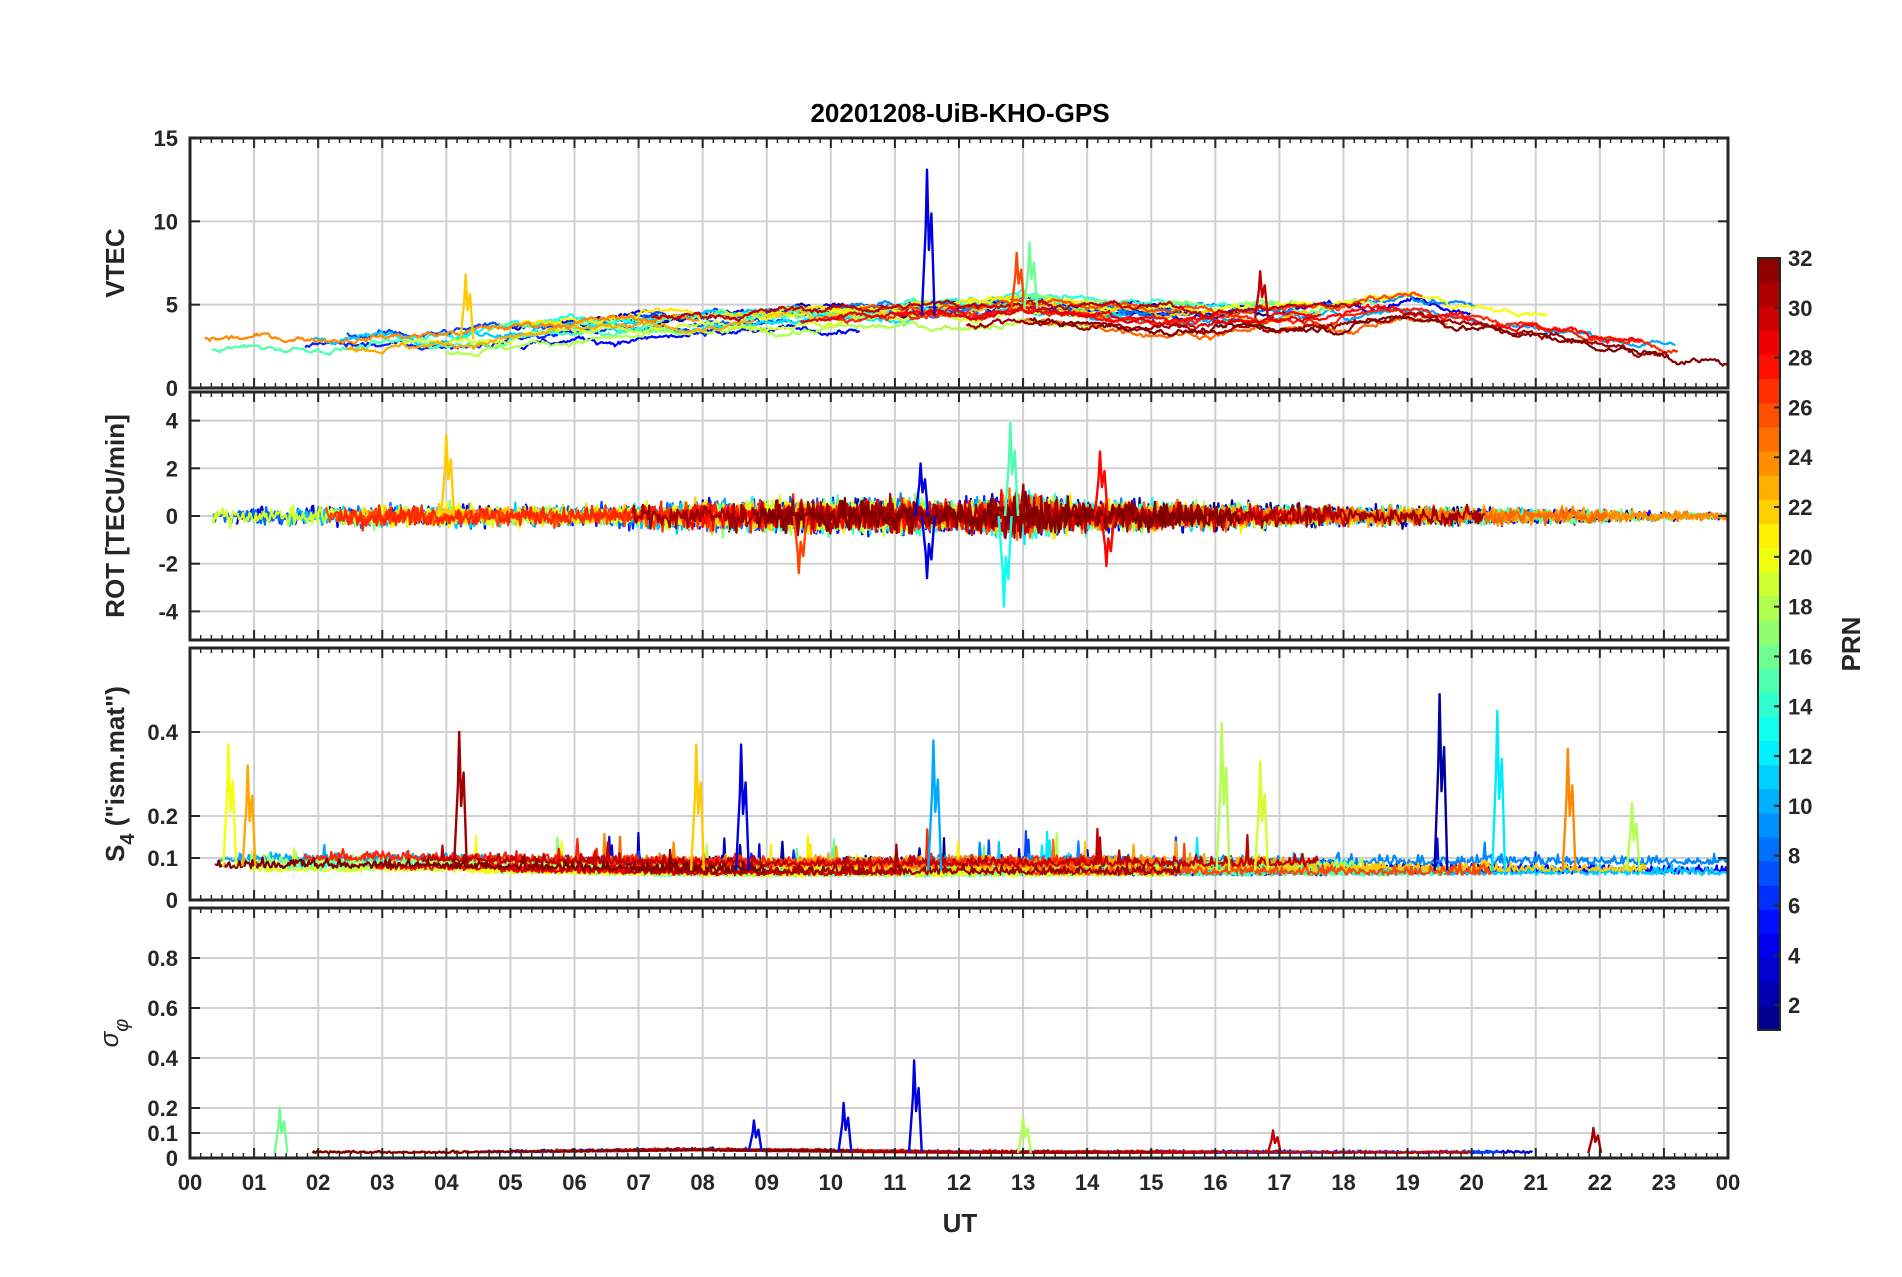 The height and width of the screenshot is (1277, 1902). What do you see at coordinates (1536, 1182) in the screenshot?
I see `x-tick-label: 21` at bounding box center [1536, 1182].